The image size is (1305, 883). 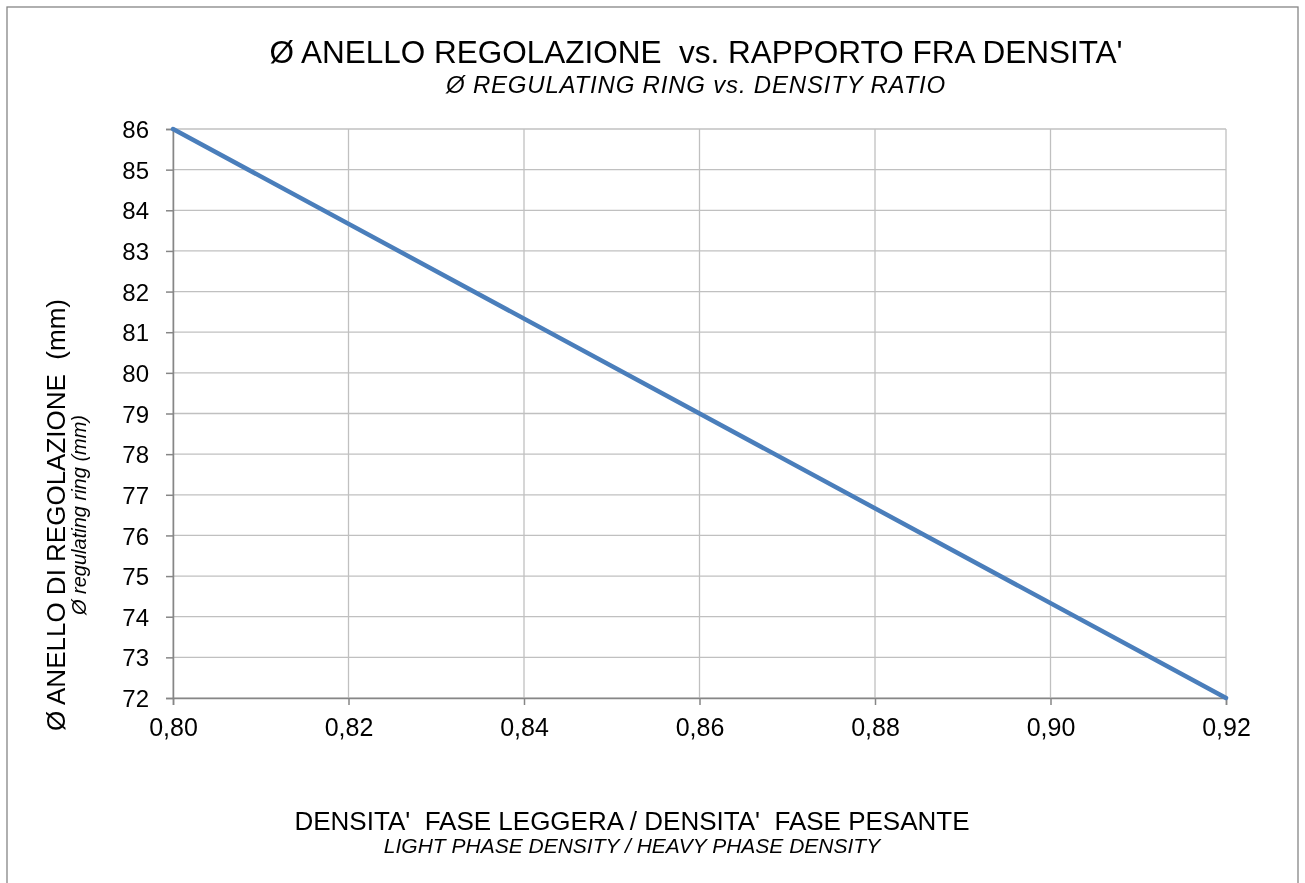 What do you see at coordinates (135, 455) in the screenshot?
I see `y-tick-label: 78` at bounding box center [135, 455].